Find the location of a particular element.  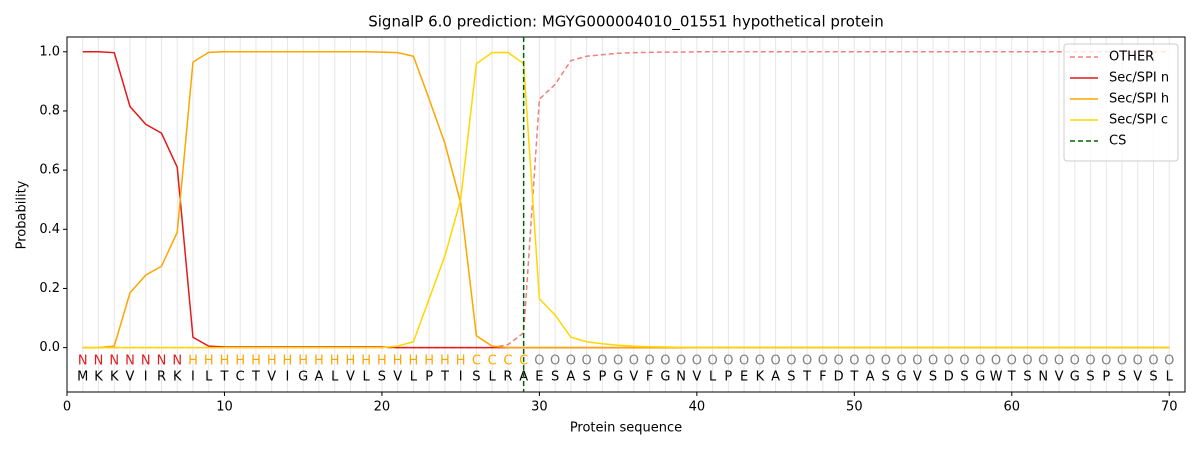

x-tick-label: 70 is located at coordinates (1169, 407).